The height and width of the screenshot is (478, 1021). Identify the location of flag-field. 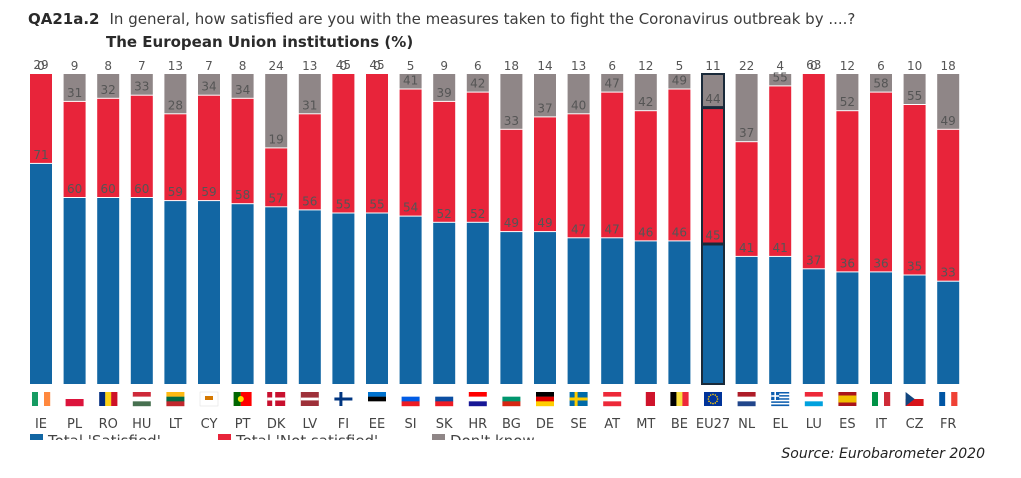
(713, 399).